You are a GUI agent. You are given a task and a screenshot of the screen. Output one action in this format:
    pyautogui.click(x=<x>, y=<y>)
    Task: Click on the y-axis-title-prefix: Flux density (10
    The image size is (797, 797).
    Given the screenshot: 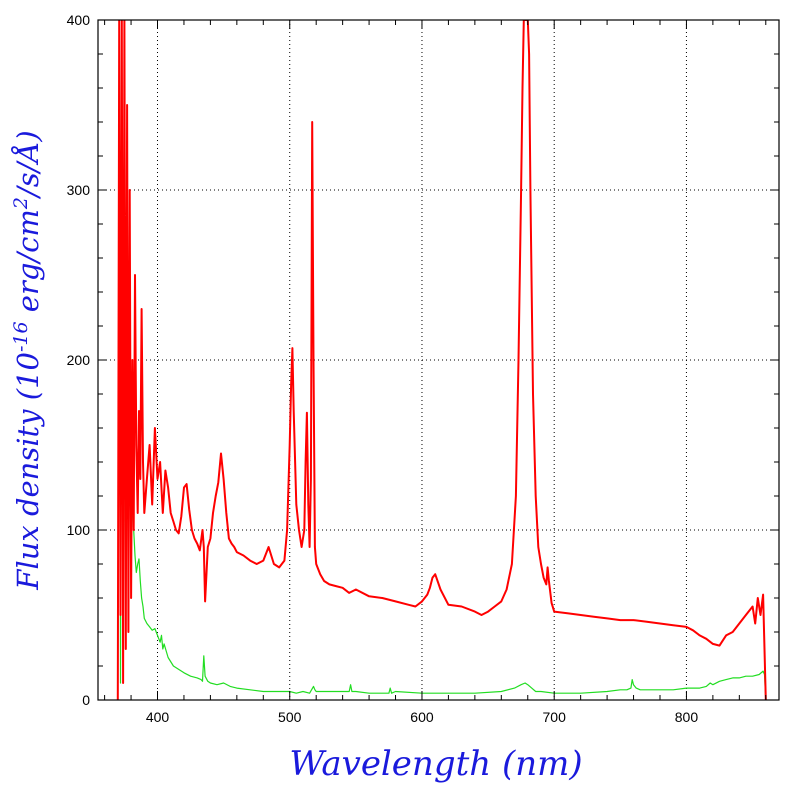 What is the action you would take?
    pyautogui.click(x=28, y=471)
    